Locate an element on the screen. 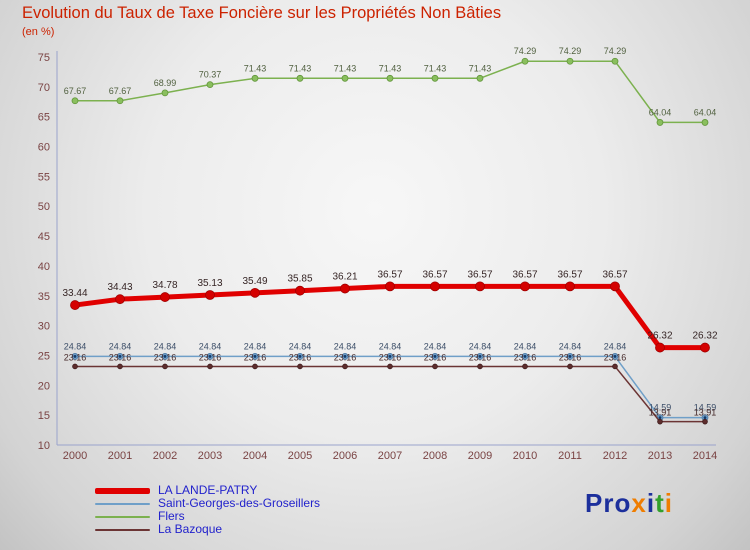 The image size is (750, 550). y-tick-label: 65 is located at coordinates (44, 118).